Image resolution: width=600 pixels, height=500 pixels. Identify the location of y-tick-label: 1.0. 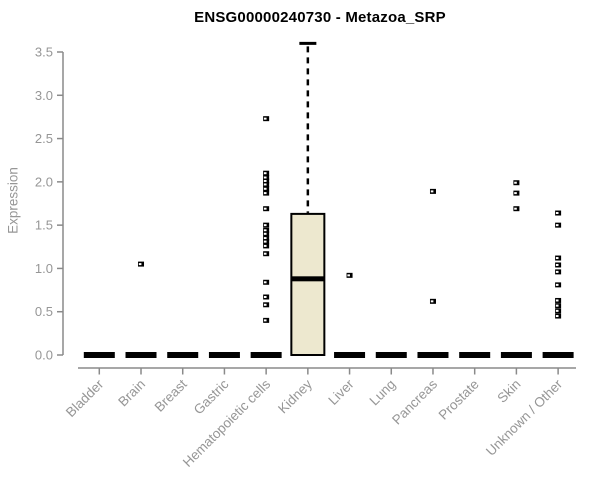
(44, 268).